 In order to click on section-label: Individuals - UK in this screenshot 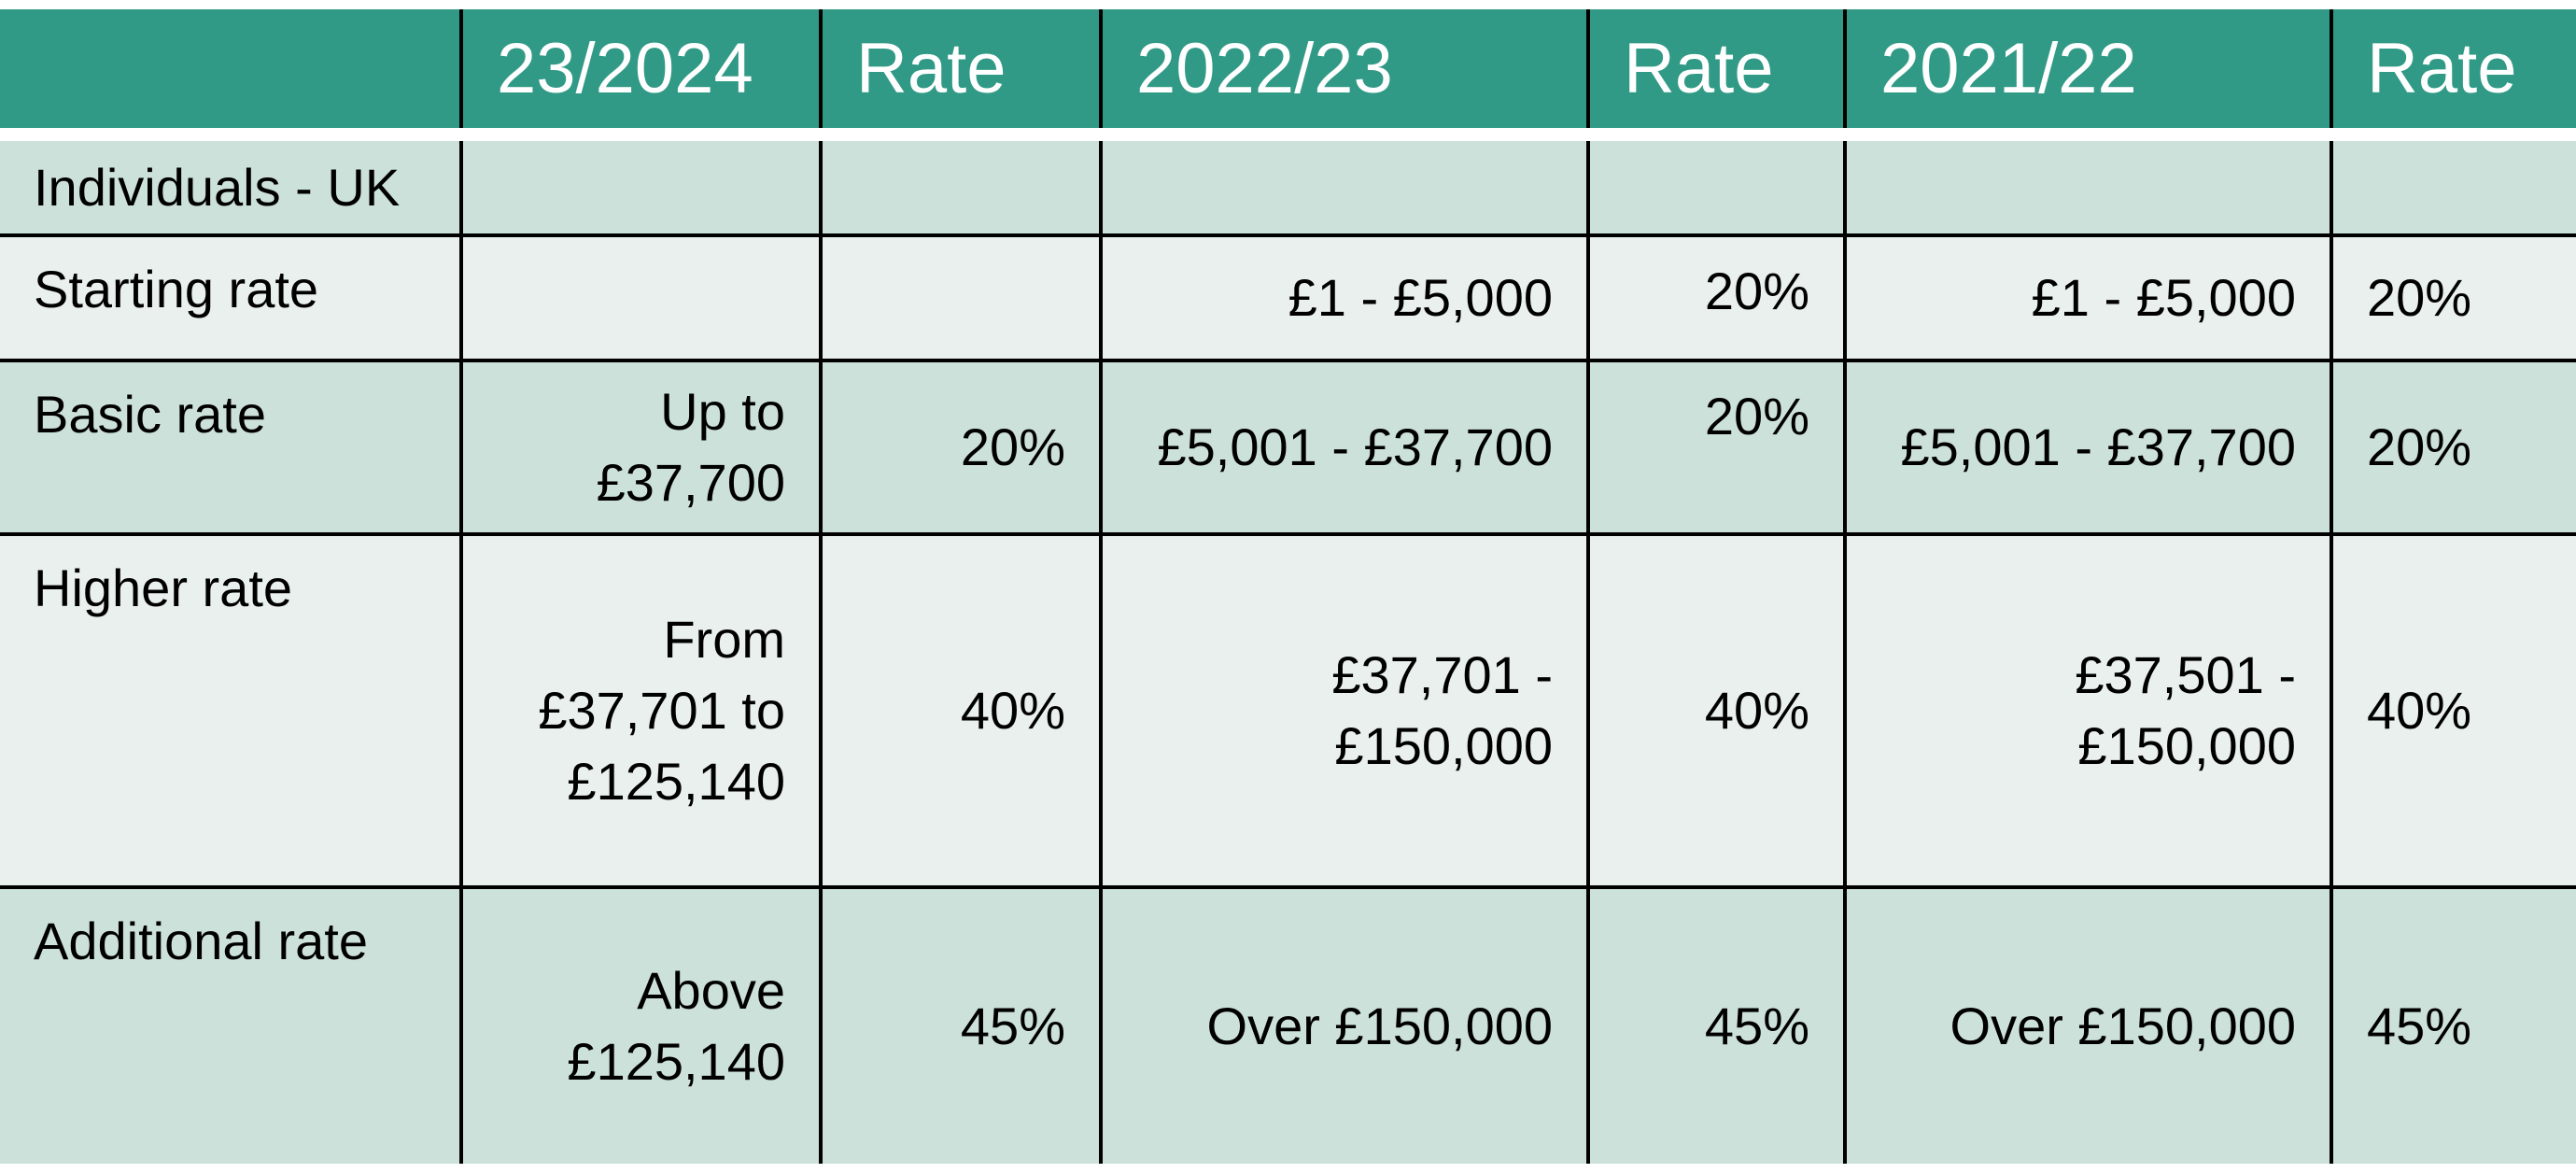, I will do `click(231, 188)`.